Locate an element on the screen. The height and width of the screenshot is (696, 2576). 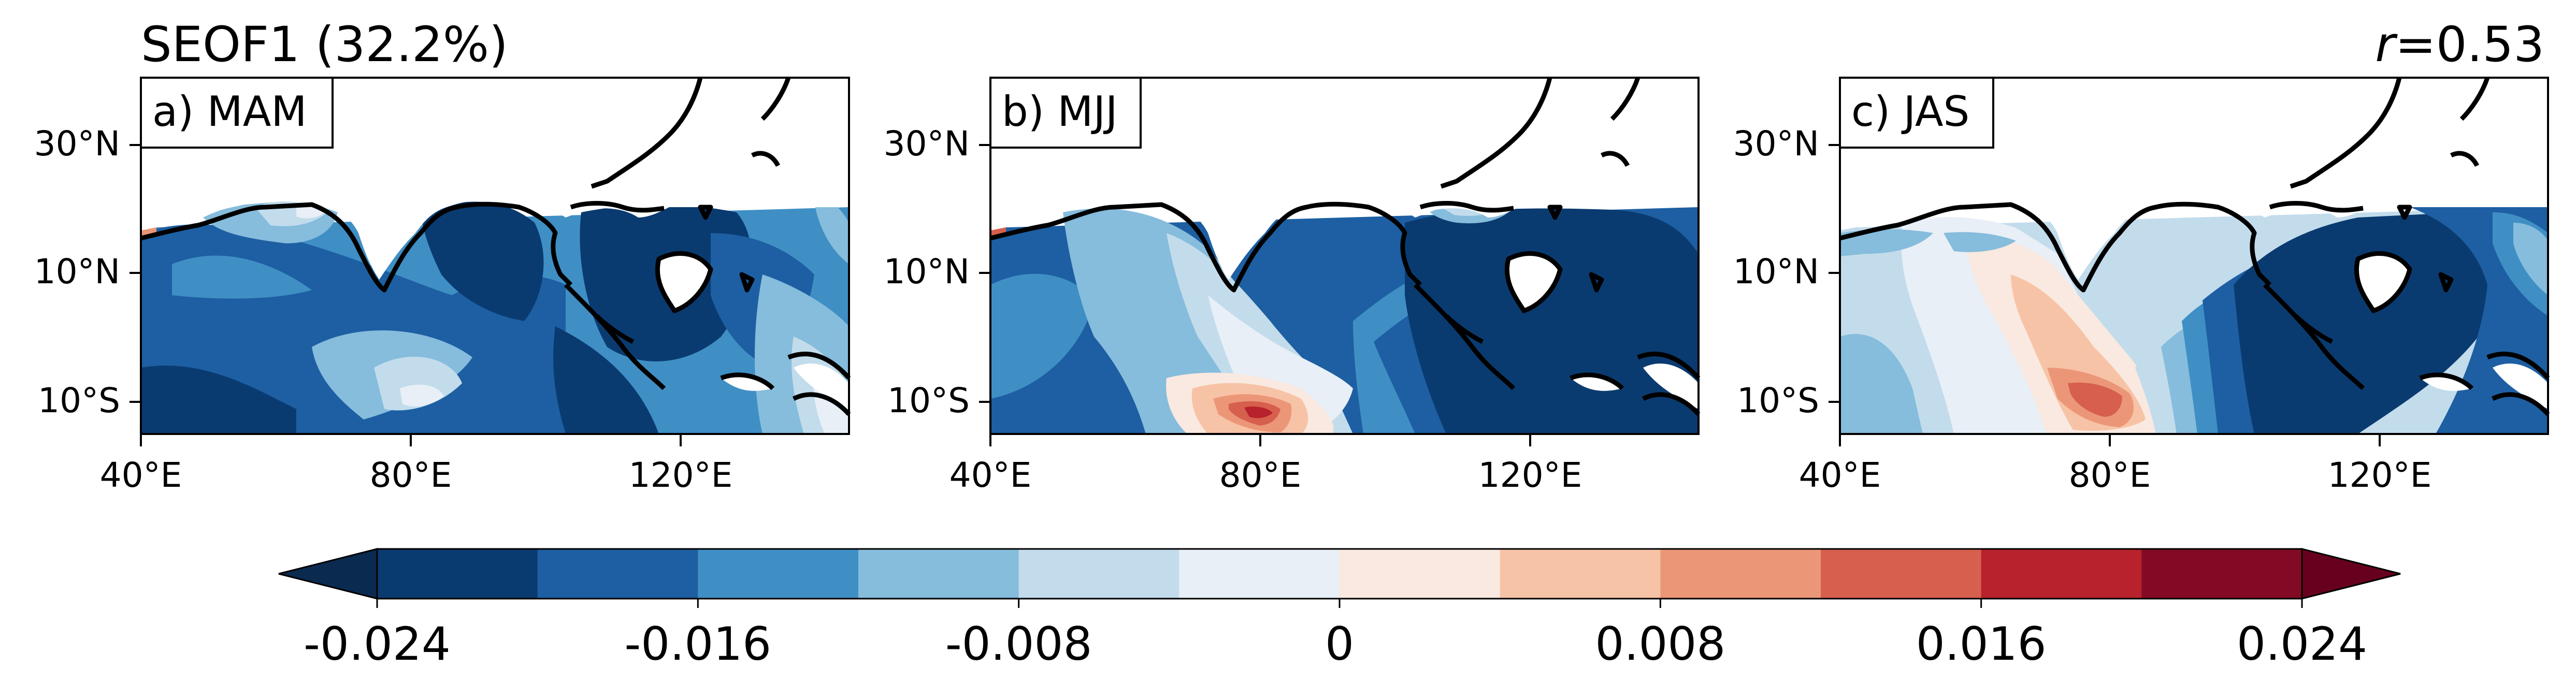
panel-label-box: c) JAS is located at coordinates (1916, 113).